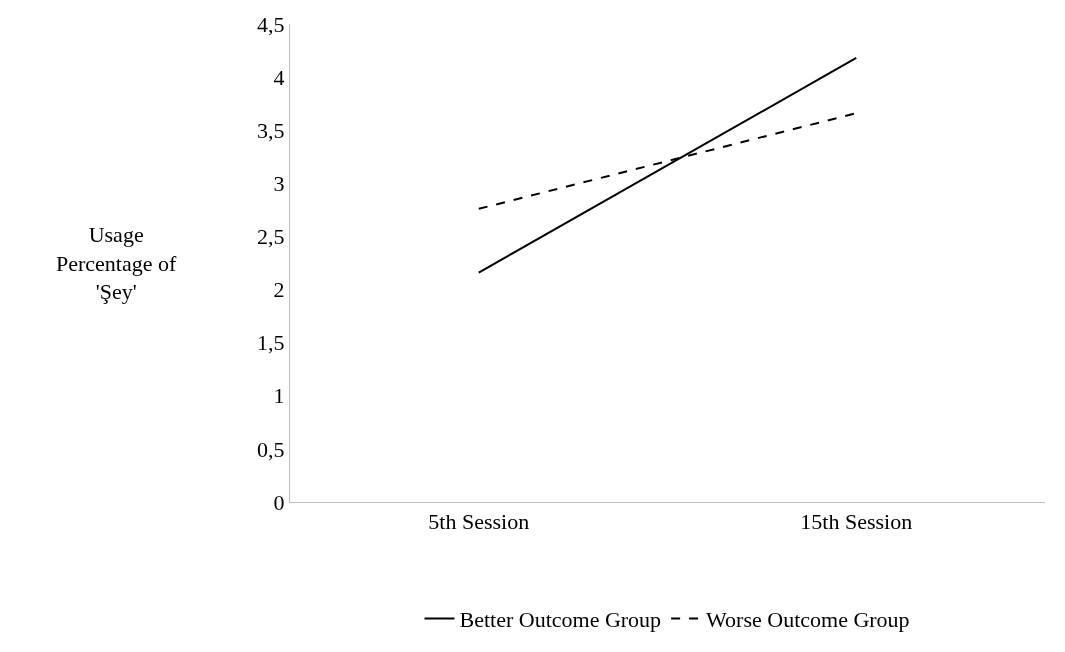 The width and height of the screenshot is (1065, 652). Describe the element at coordinates (279, 502) in the screenshot. I see `y-tick-label: 0` at that location.